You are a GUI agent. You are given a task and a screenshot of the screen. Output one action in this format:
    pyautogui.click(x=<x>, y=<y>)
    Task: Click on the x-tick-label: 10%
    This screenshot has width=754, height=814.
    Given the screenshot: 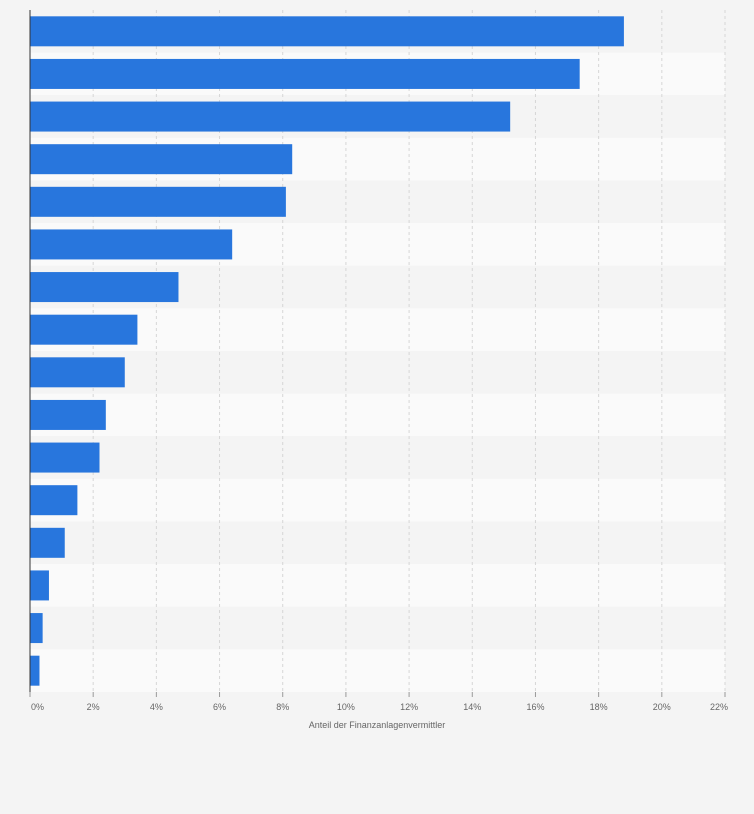 What is the action you would take?
    pyautogui.click(x=346, y=707)
    